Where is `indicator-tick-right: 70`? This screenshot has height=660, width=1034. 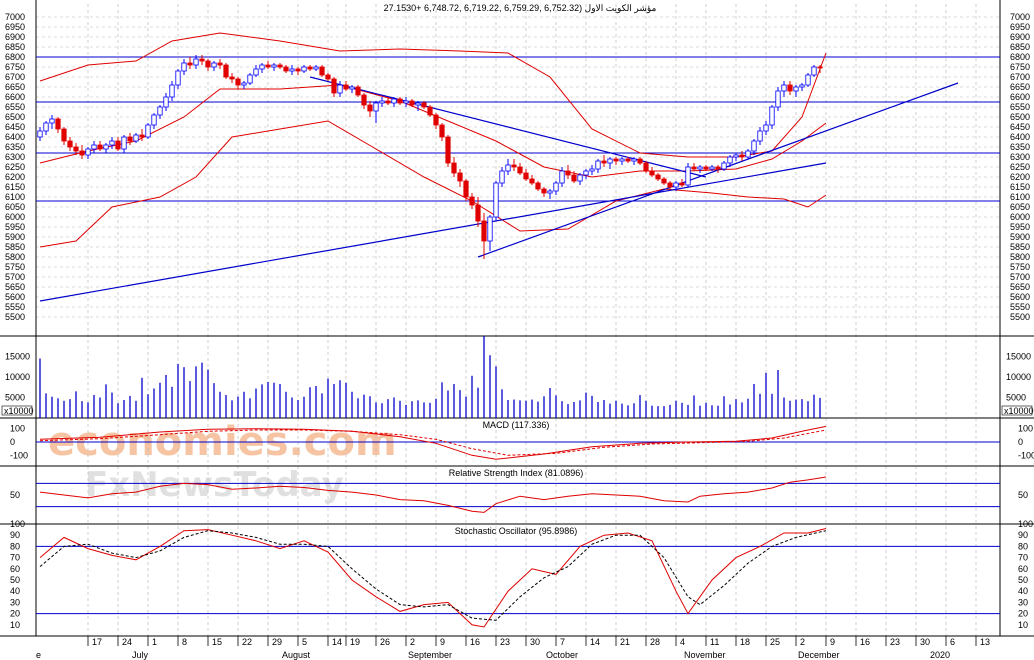
indicator-tick-right: 70 is located at coordinates (1023, 558).